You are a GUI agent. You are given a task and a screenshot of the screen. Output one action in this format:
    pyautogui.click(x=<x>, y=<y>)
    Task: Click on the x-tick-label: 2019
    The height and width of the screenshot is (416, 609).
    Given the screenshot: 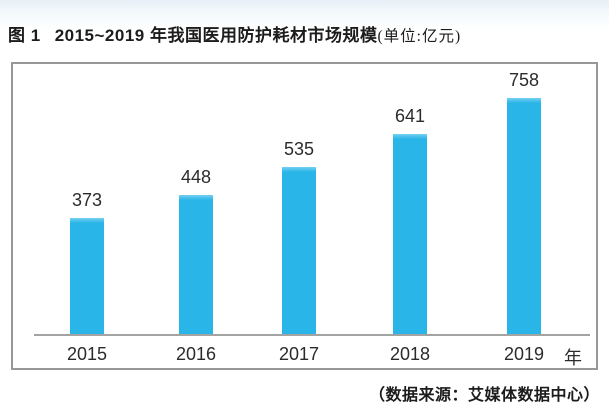 What is the action you would take?
    pyautogui.click(x=524, y=354)
    